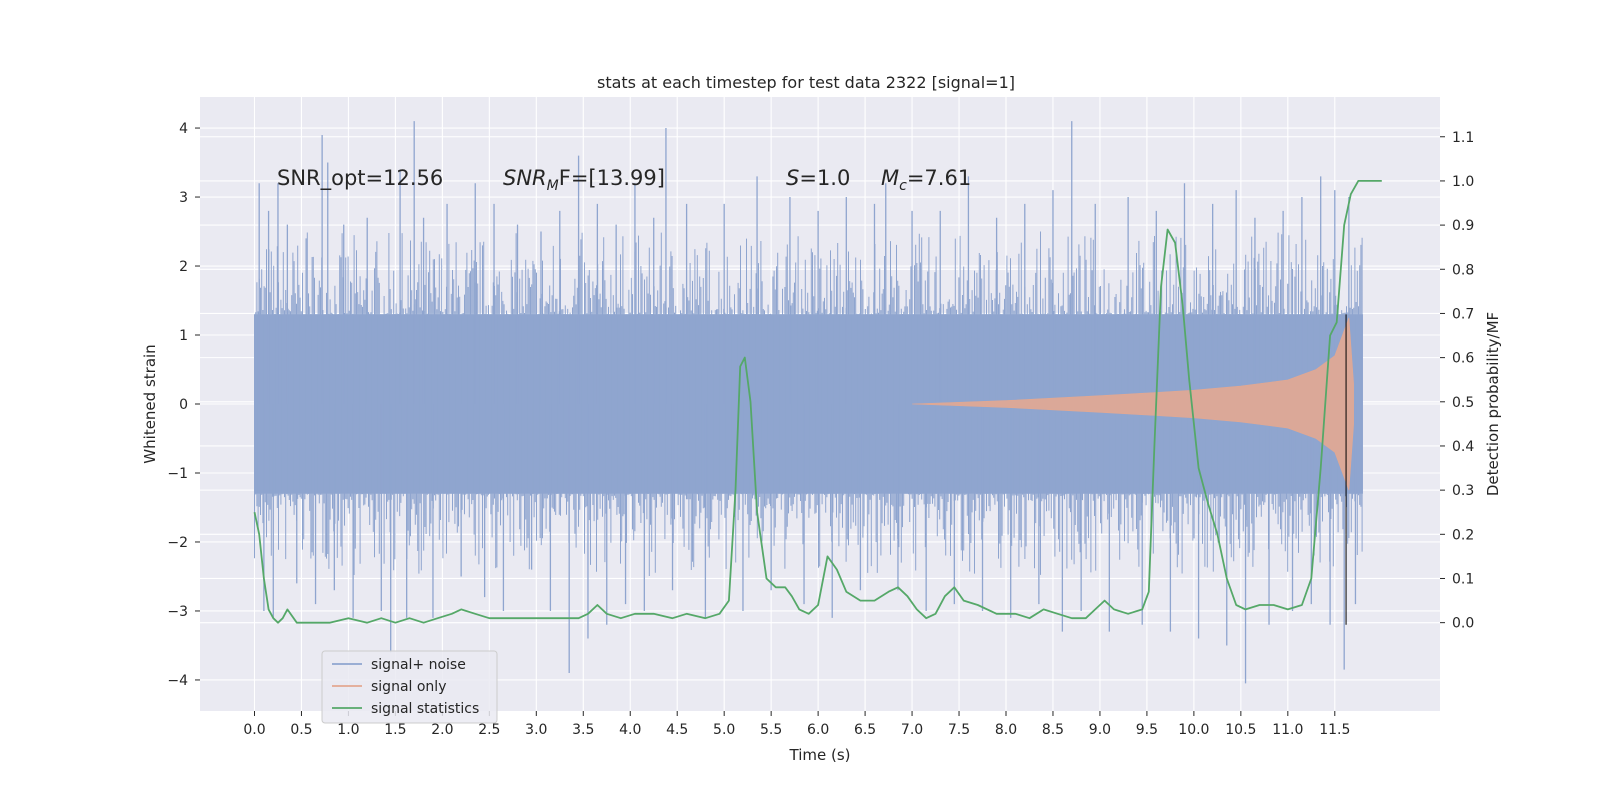 The width and height of the screenshot is (1600, 800). I want to click on y2-tick-label: 0.7, so click(1463, 314).